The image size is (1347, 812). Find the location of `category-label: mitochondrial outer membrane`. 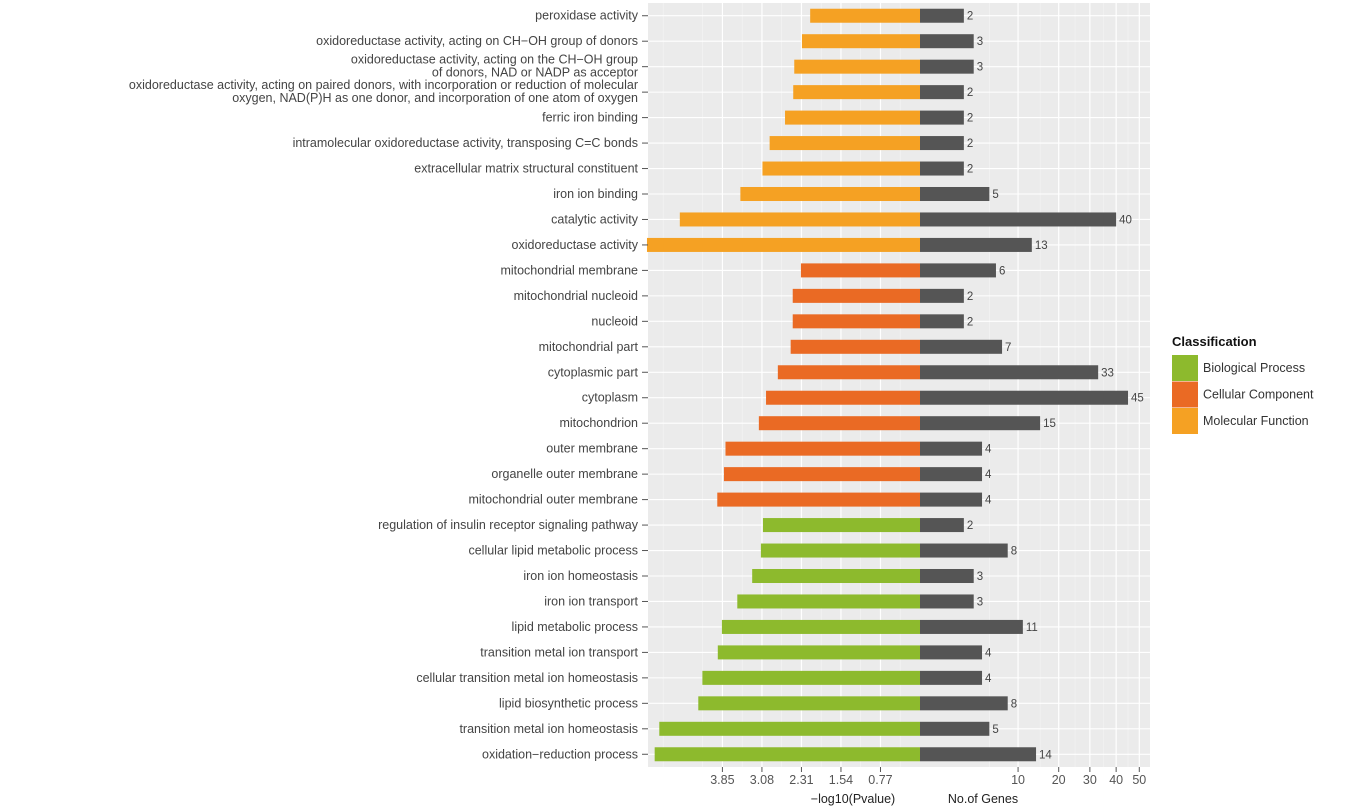

category-label: mitochondrial outer membrane is located at coordinates (553, 500).